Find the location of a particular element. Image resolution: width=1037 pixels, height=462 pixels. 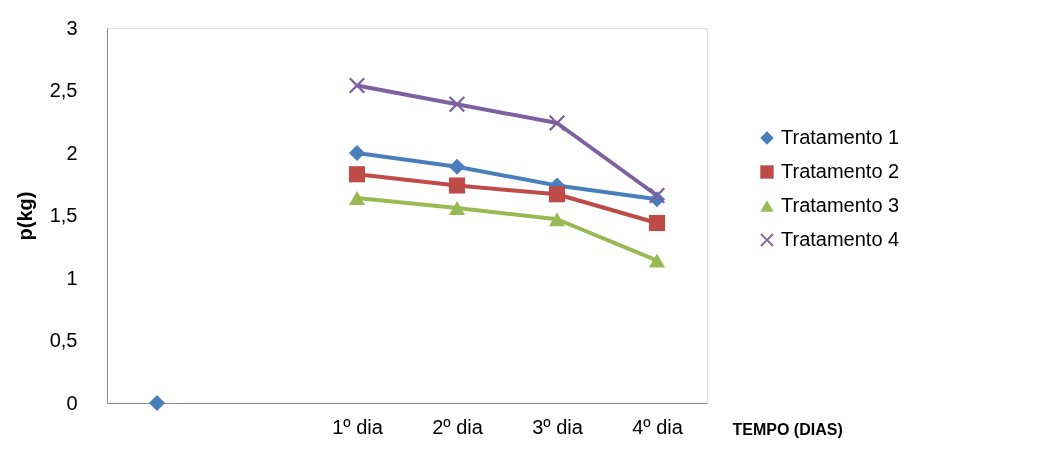

legend-label: Tratamento 2 is located at coordinates (840, 171).